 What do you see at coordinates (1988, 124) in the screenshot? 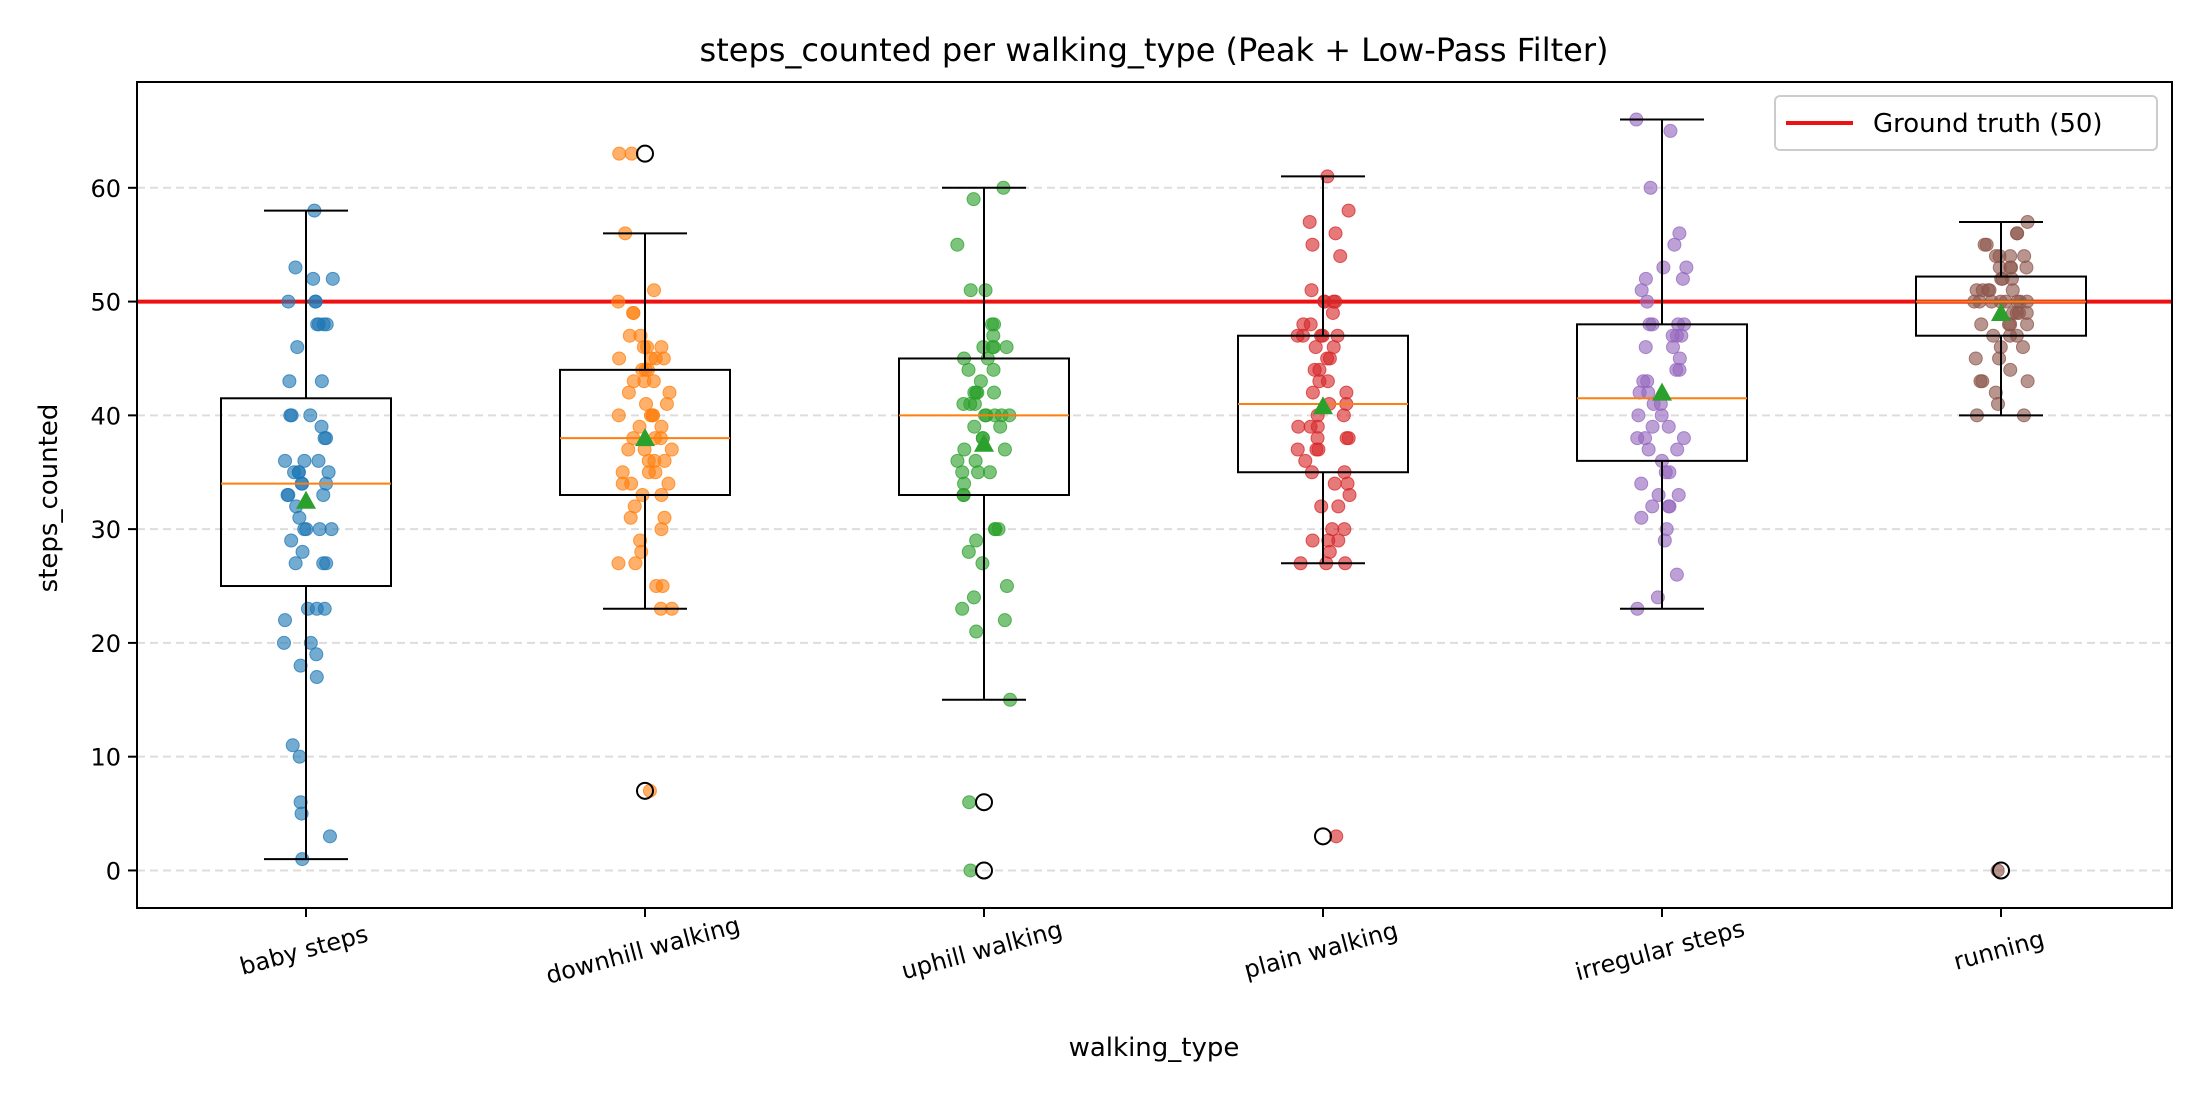
I see `legend-label-ground-truth: Ground truth (50)` at bounding box center [1988, 124].